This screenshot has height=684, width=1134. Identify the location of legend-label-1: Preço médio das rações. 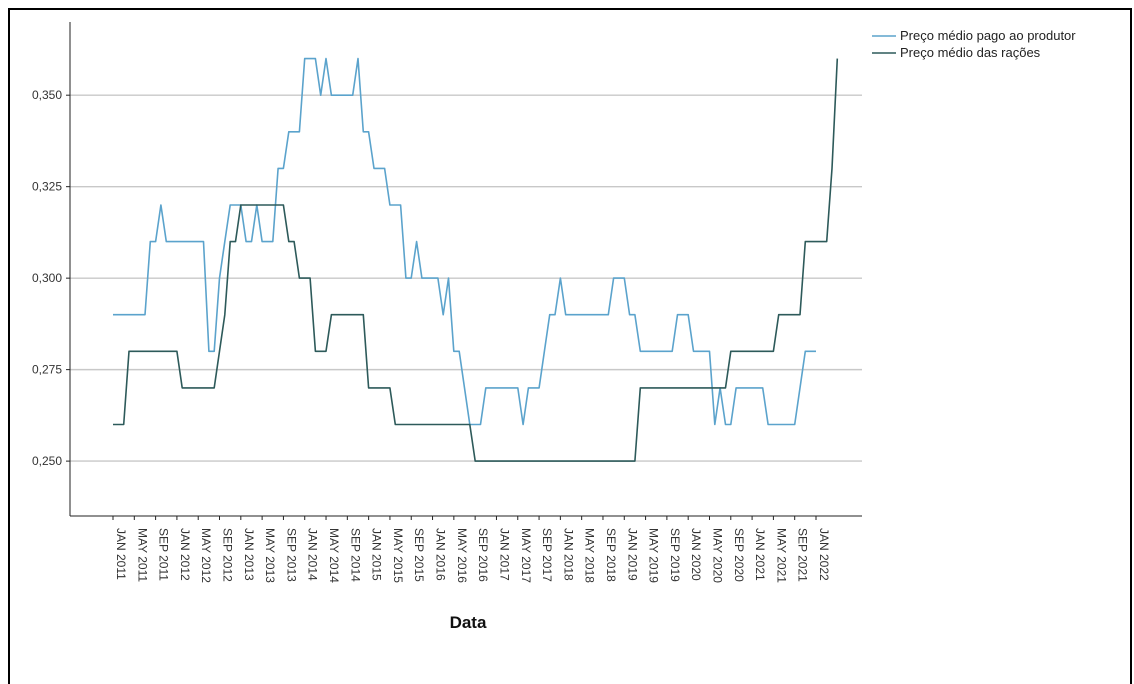
(970, 52).